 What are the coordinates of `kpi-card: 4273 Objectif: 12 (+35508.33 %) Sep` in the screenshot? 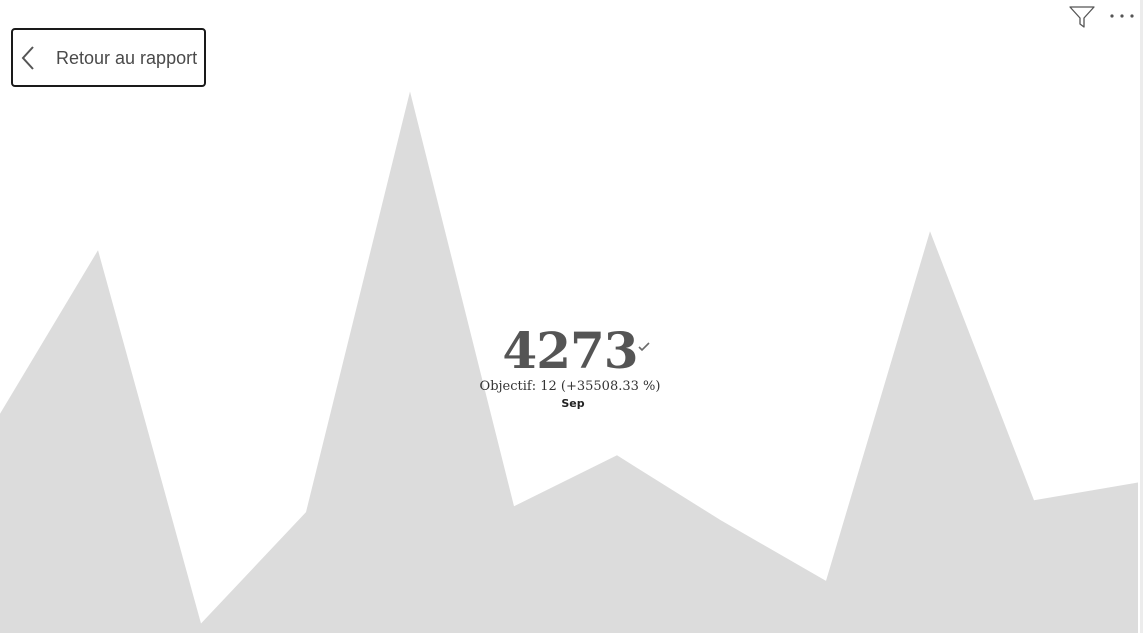 It's located at (570, 366).